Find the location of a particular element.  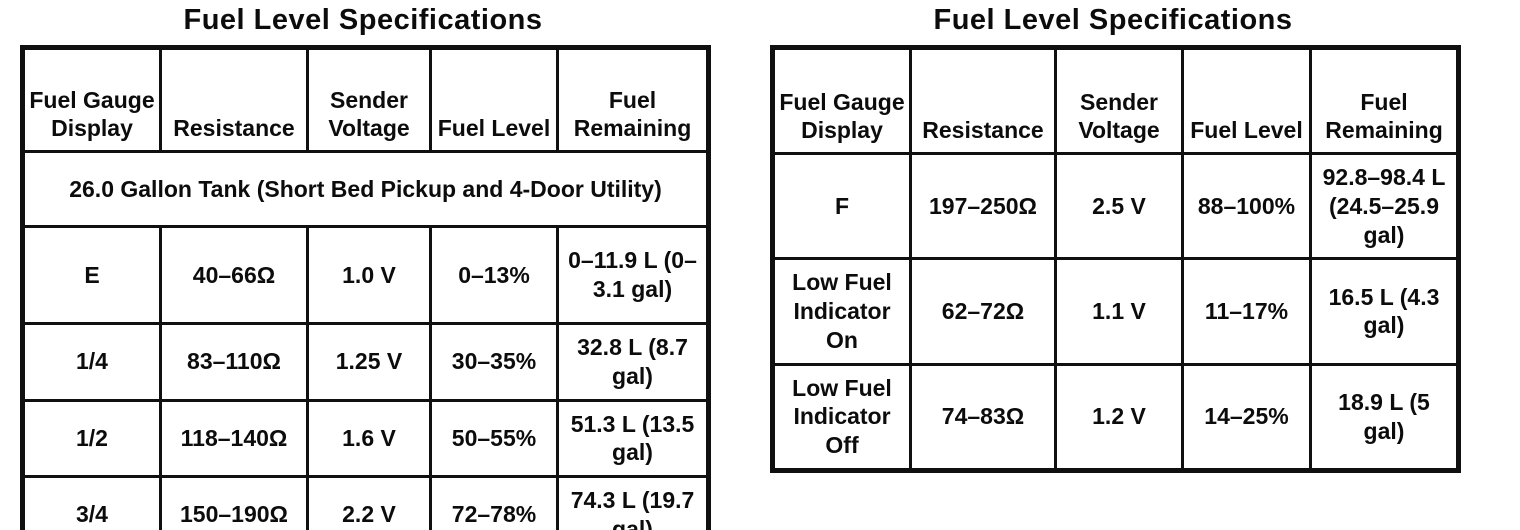

table-cell: 51.3 L (13.5 gal) is located at coordinates (633, 438).